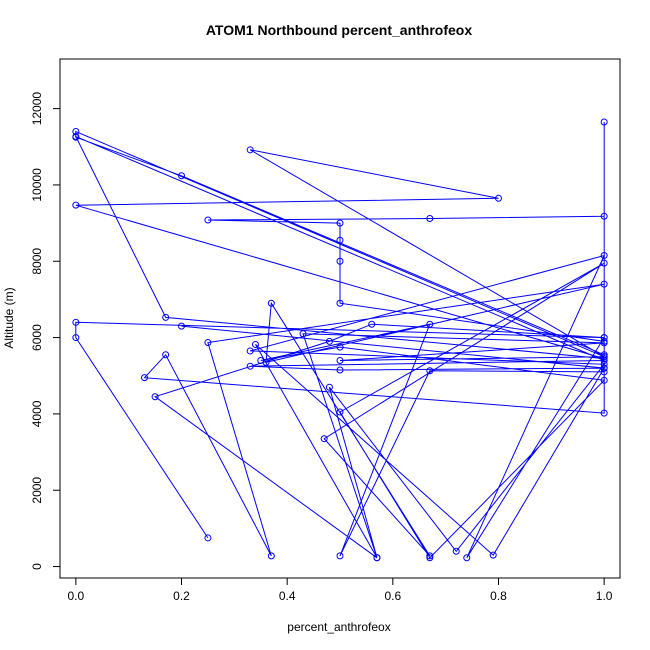 The width and height of the screenshot is (650, 650). Describe the element at coordinates (76, 596) in the screenshot. I see `x-tick-label: 0.0` at that location.